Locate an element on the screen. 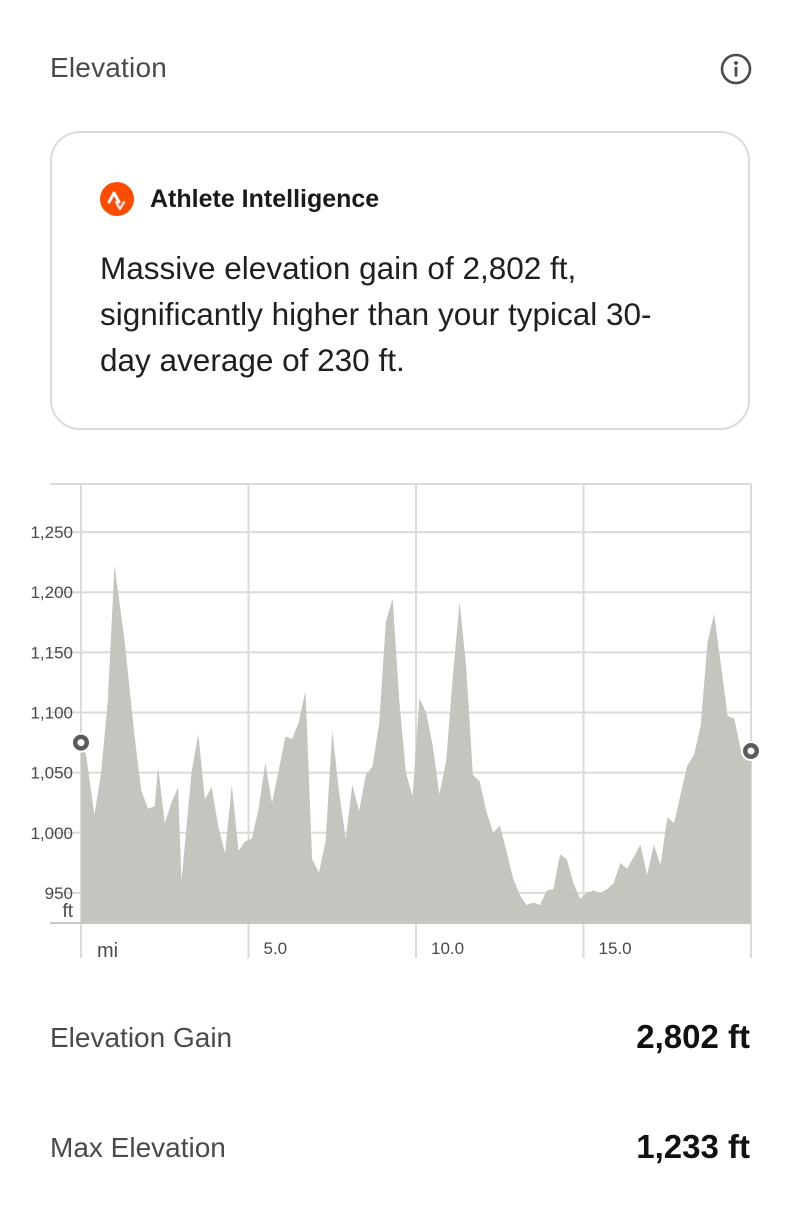 Image resolution: width=788 pixels, height=1216 pixels. stat-label-elevation-gain: Elevation Gain is located at coordinates (141, 1037).